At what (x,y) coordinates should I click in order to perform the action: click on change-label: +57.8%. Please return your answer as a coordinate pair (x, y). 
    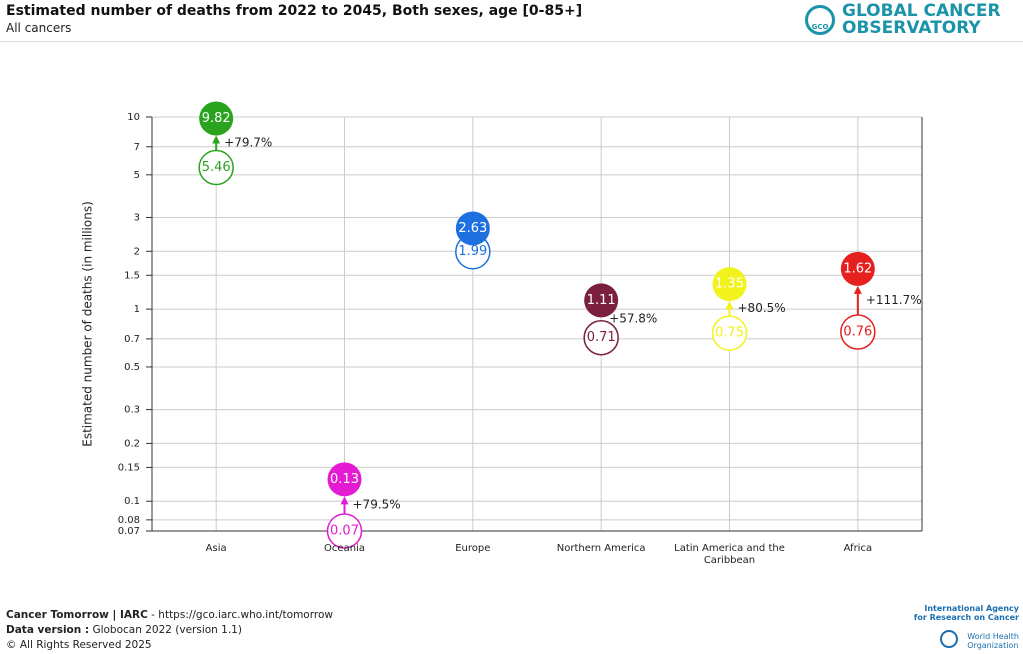
    Looking at the image, I should click on (633, 319).